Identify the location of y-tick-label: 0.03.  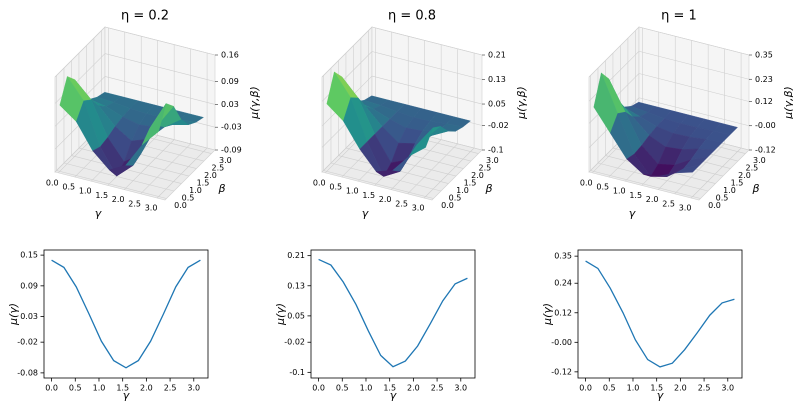
(29, 316).